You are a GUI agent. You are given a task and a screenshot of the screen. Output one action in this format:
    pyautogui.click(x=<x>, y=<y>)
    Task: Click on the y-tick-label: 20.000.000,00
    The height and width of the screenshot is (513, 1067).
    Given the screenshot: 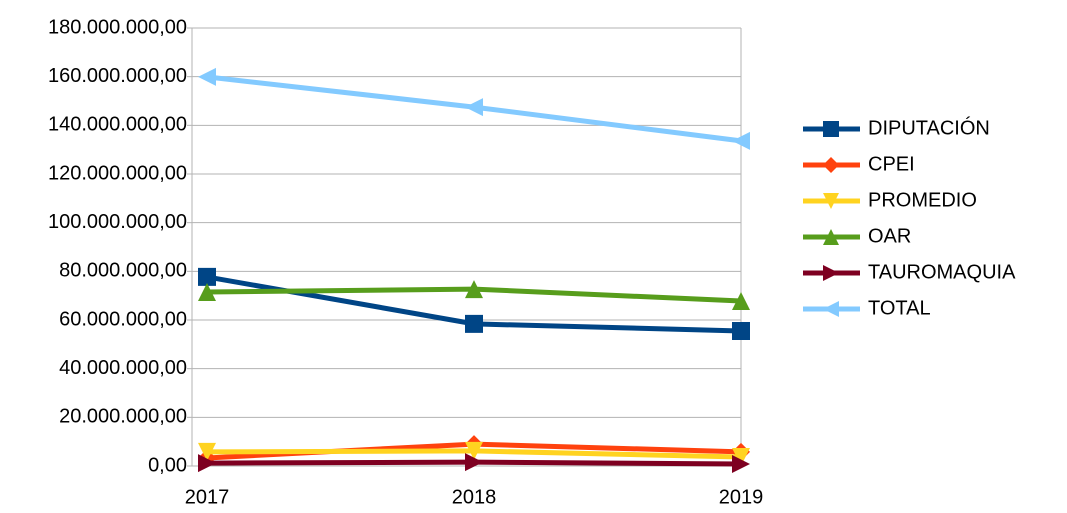 What is the action you would take?
    pyautogui.click(x=123, y=417)
    